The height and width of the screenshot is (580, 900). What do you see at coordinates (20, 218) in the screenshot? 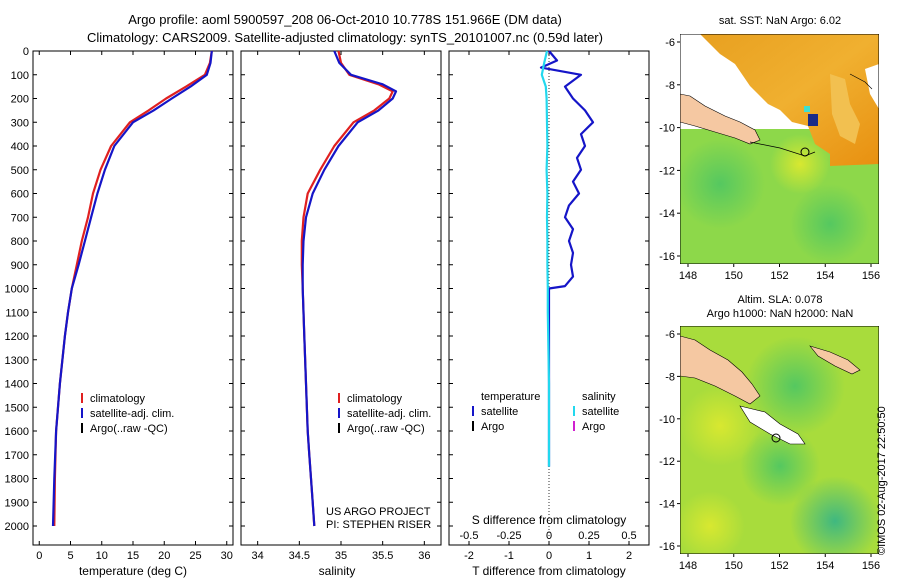
I see `depth-tick-label: 700` at bounding box center [20, 218].